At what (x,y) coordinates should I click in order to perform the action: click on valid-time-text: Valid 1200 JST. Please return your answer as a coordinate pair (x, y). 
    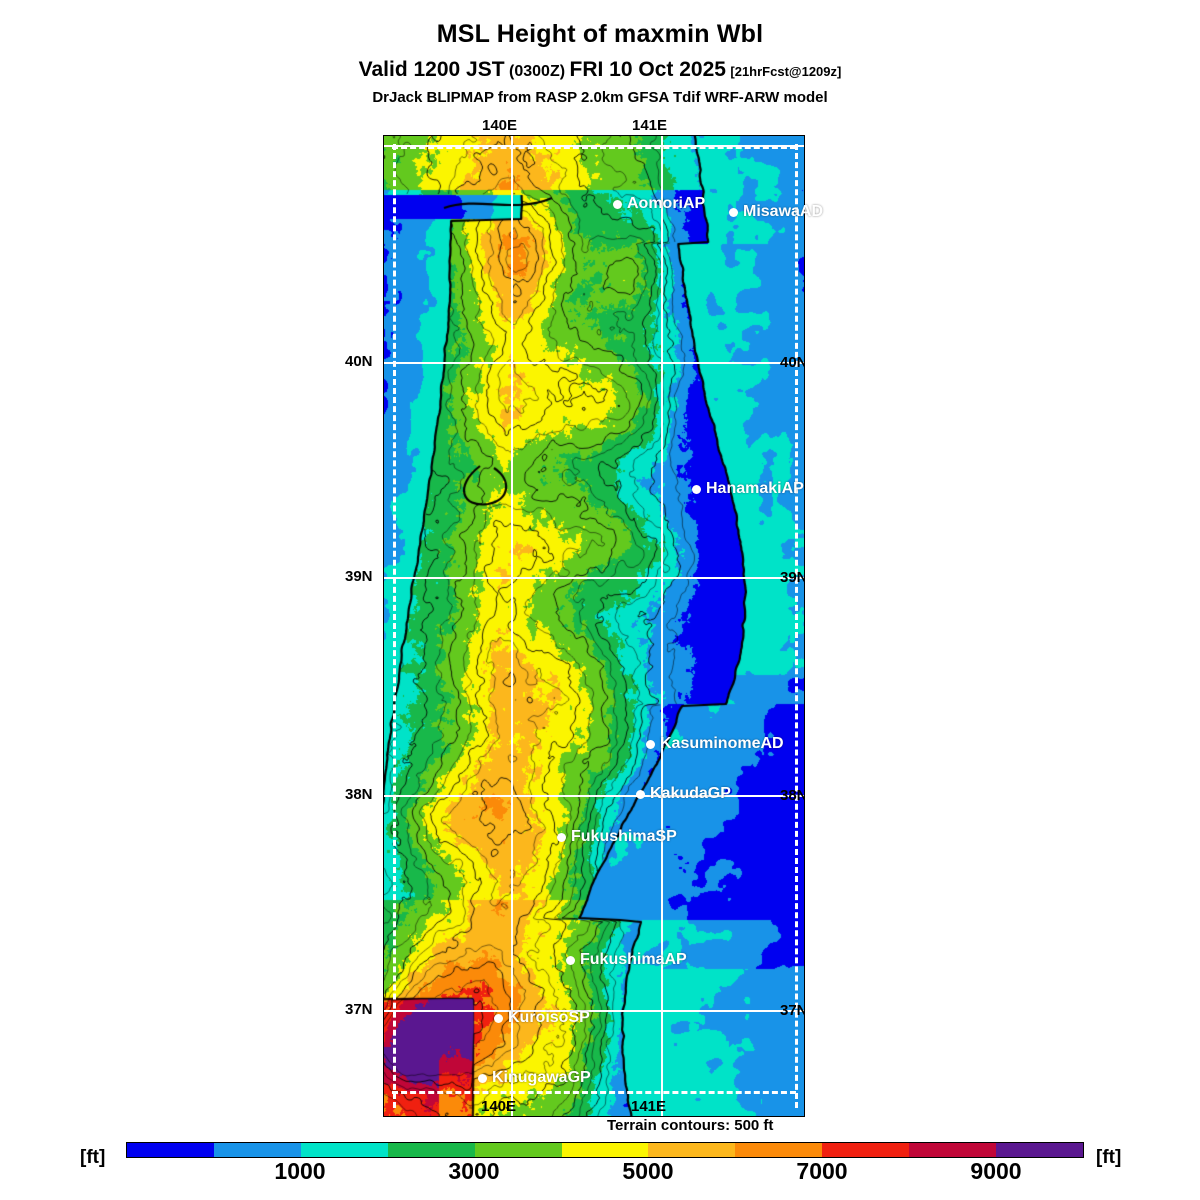
    Looking at the image, I should click on (431, 69).